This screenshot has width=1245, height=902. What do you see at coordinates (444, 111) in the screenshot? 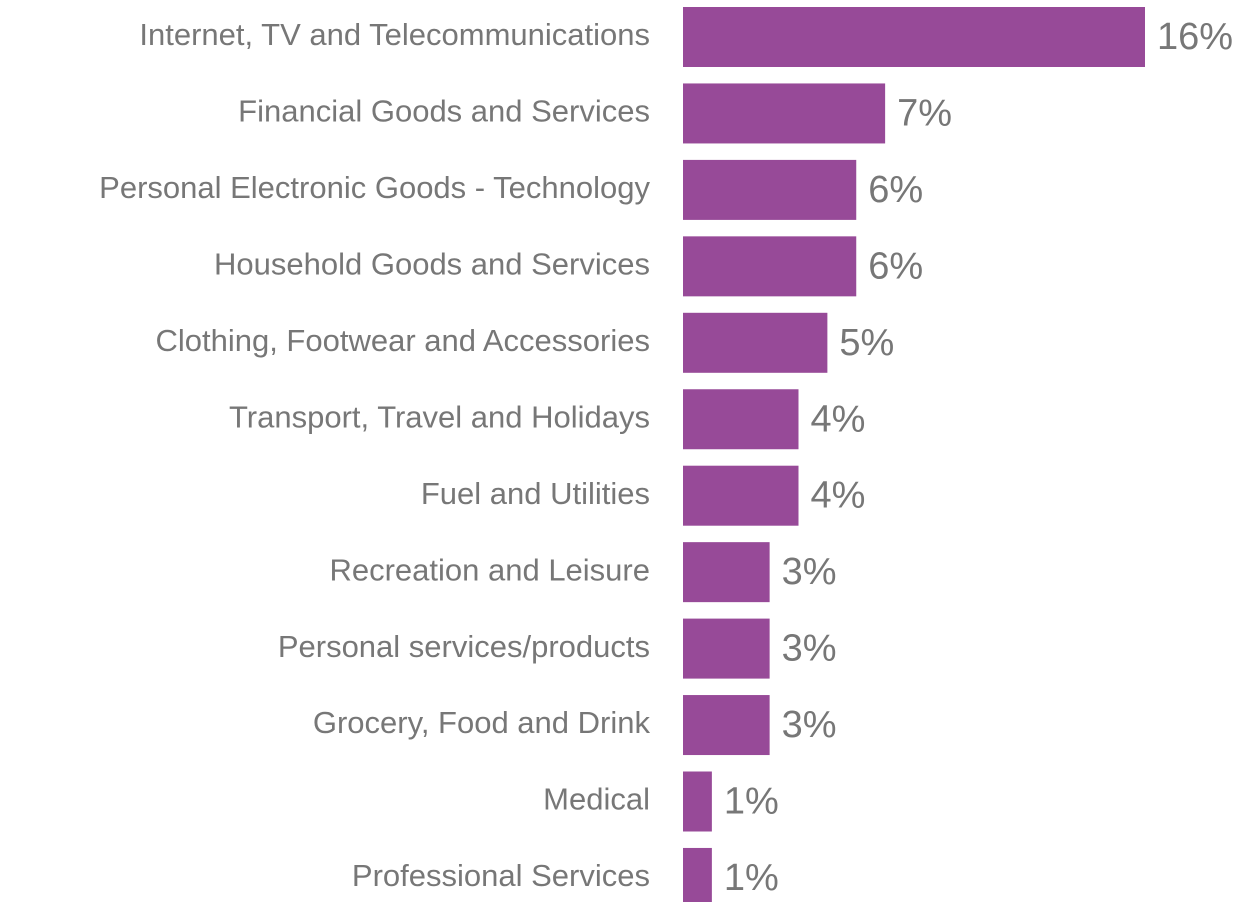
I see `category-label: Financial Goods and Services` at bounding box center [444, 111].